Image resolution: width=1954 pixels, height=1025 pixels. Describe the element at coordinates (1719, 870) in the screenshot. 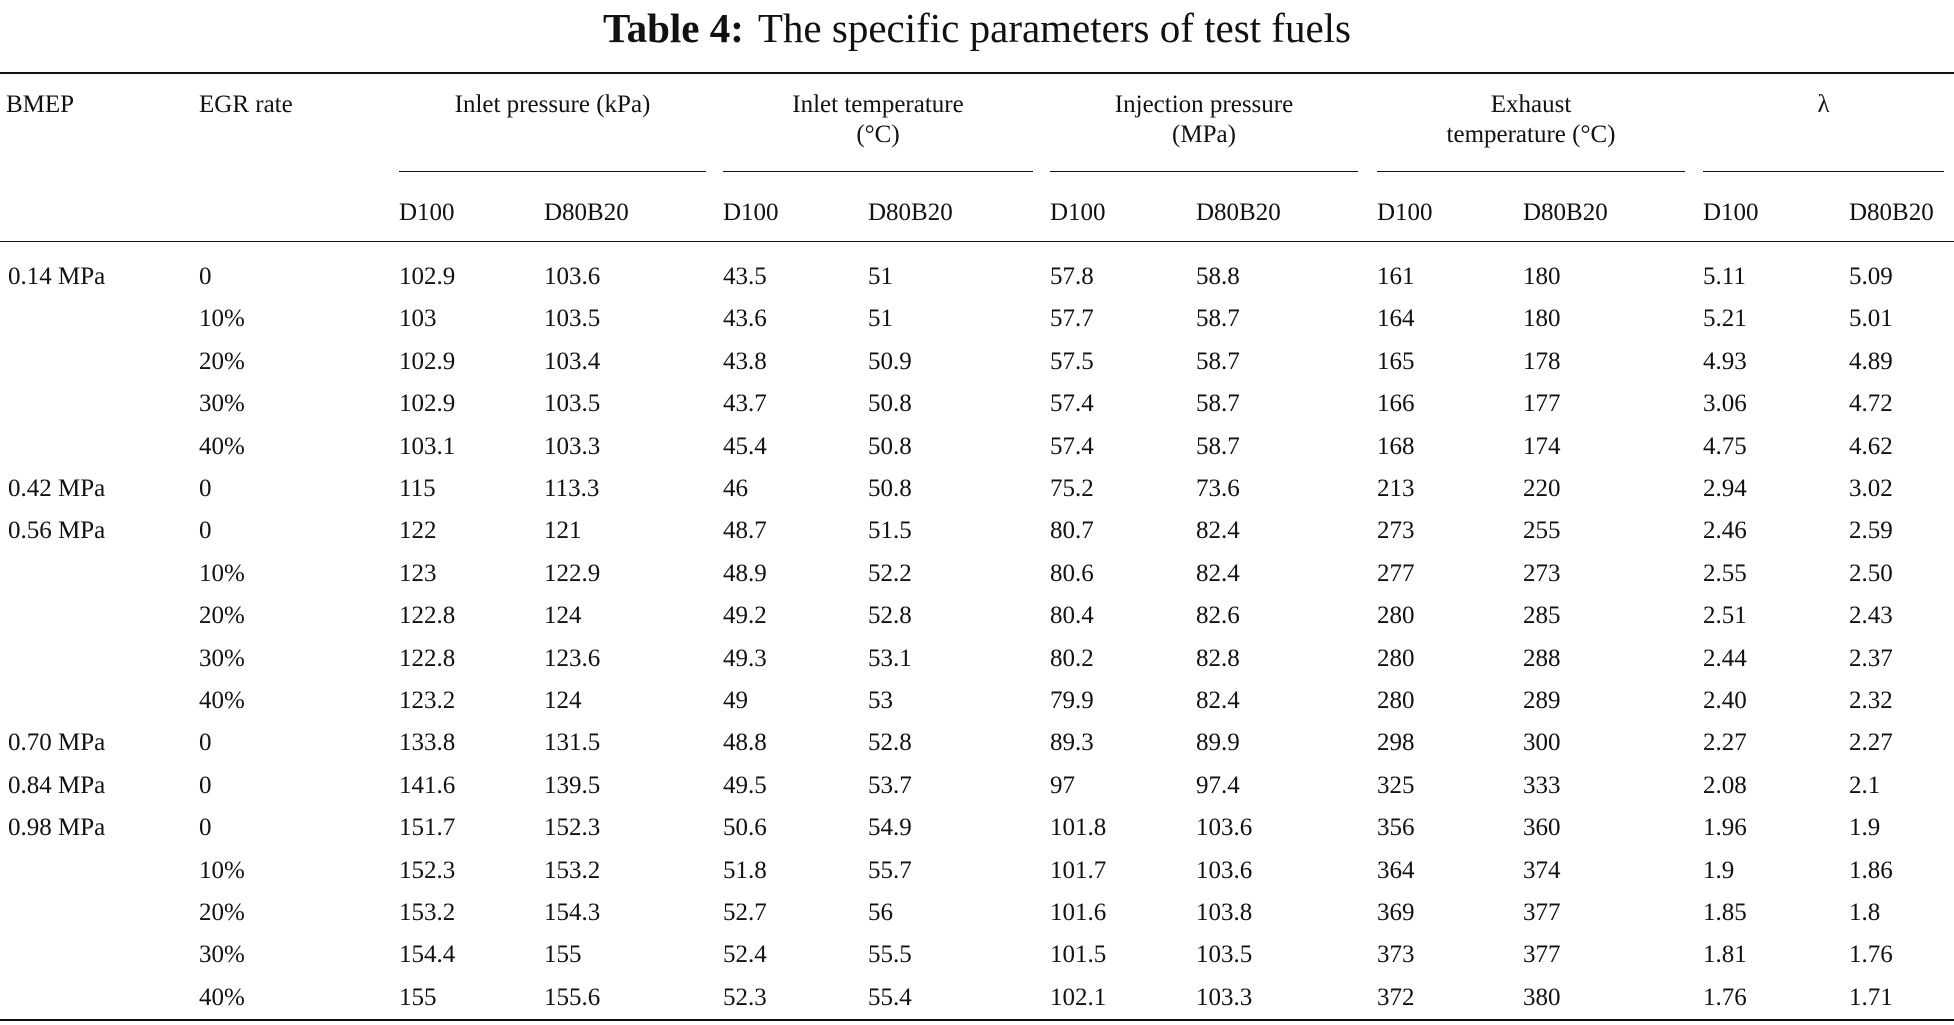

I see `value-cell: 1.9` at that location.